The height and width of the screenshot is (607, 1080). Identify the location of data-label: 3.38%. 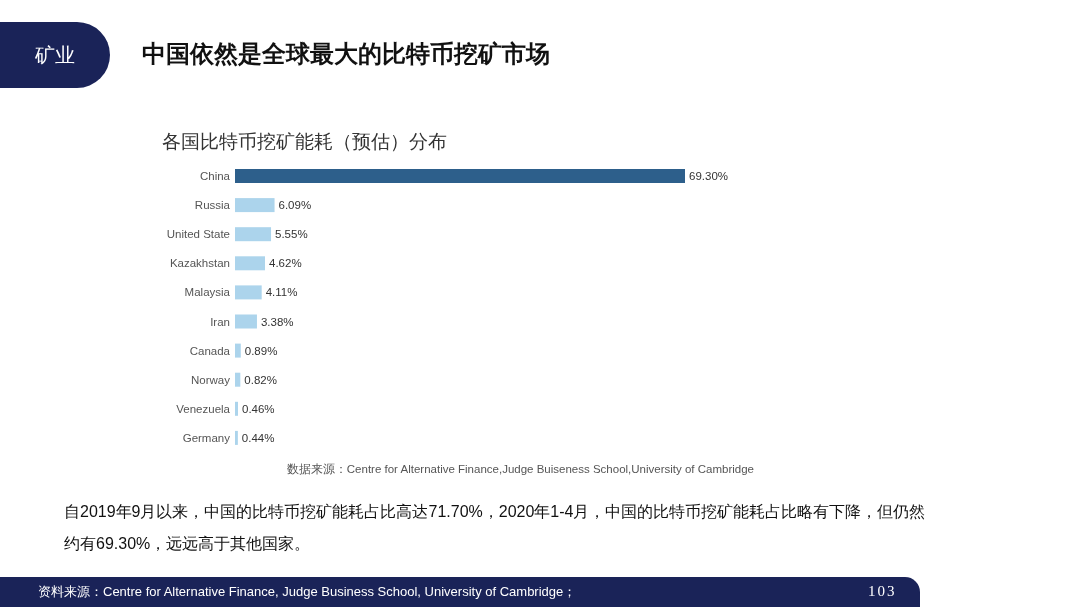
(277, 321).